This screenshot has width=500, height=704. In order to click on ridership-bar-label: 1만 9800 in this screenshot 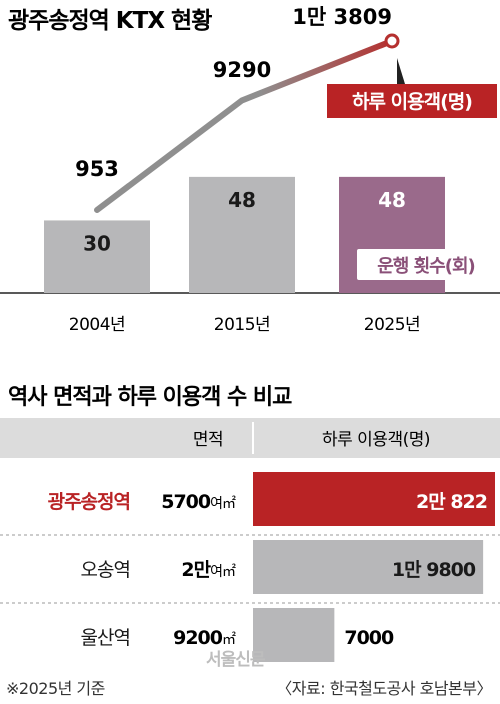, I will do `click(434, 570)`.